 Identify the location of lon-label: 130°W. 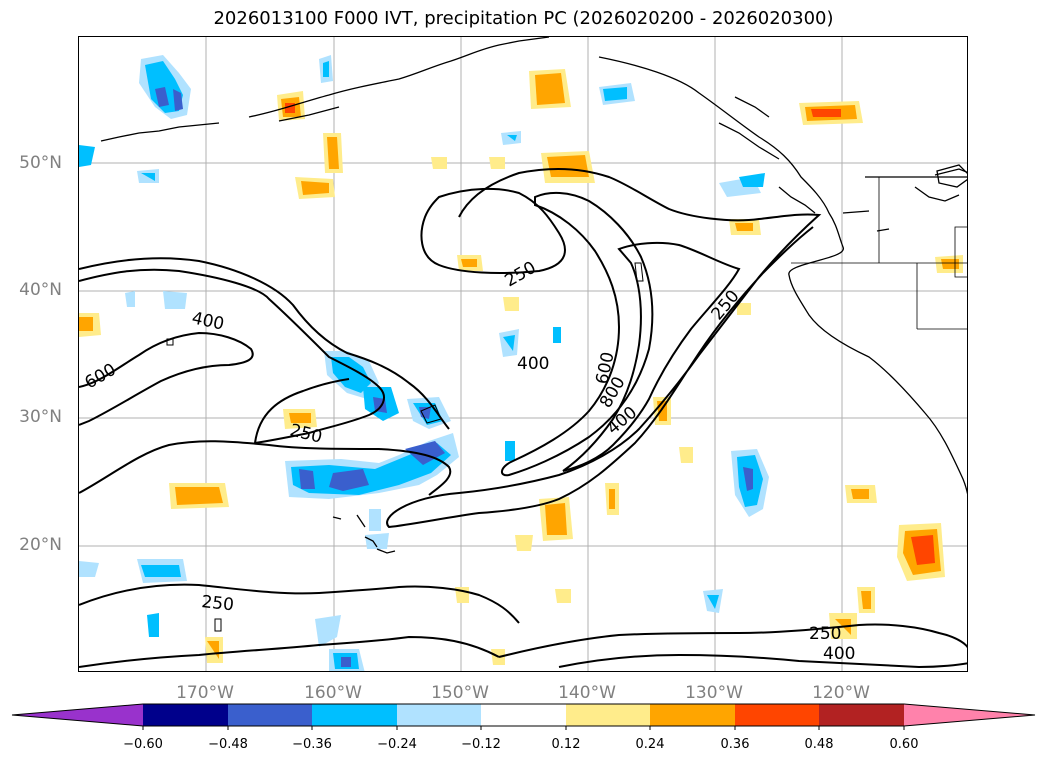
(714, 693).